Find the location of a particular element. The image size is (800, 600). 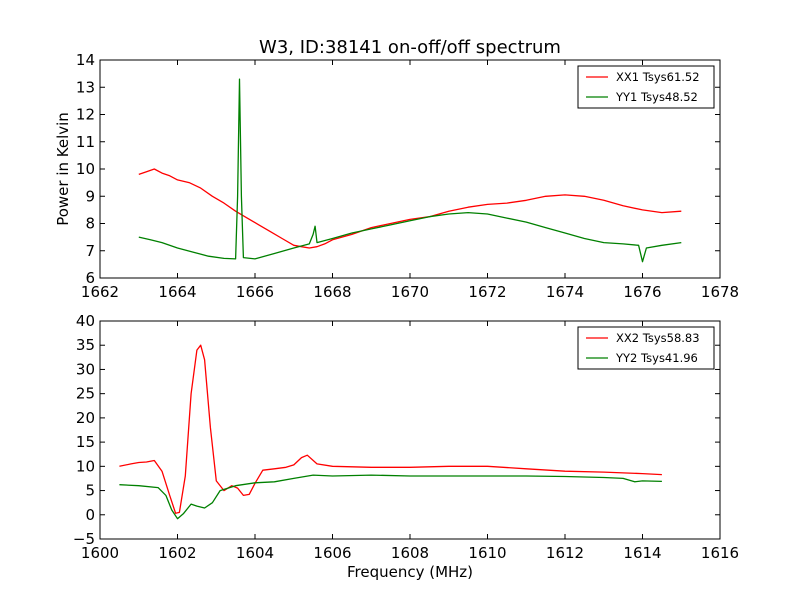

top-y-tick-label: 14 is located at coordinates (85, 60).